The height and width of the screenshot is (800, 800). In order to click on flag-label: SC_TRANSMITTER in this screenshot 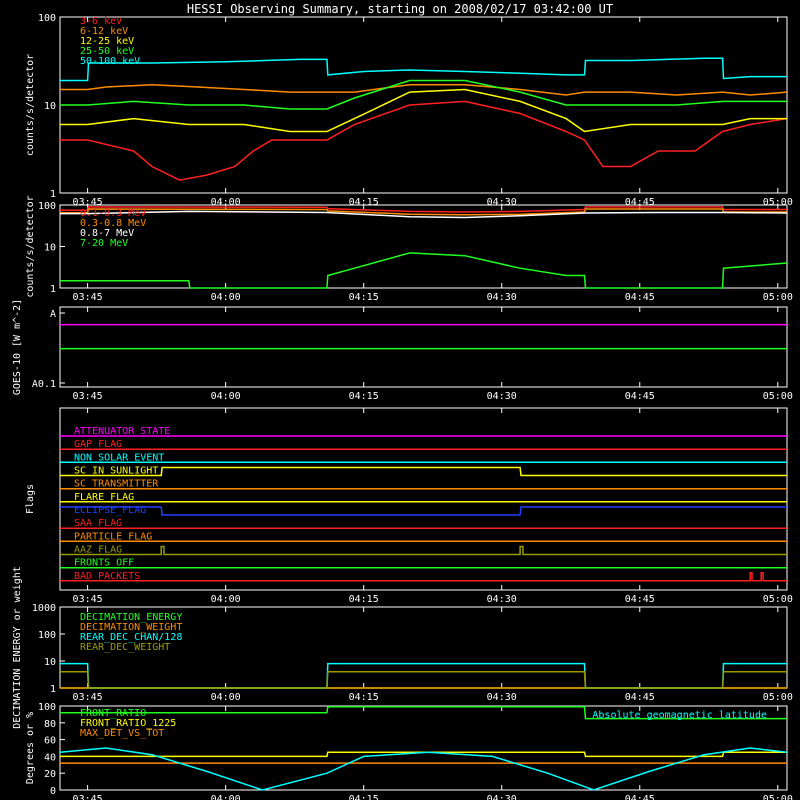, I will do `click(116, 484)`.